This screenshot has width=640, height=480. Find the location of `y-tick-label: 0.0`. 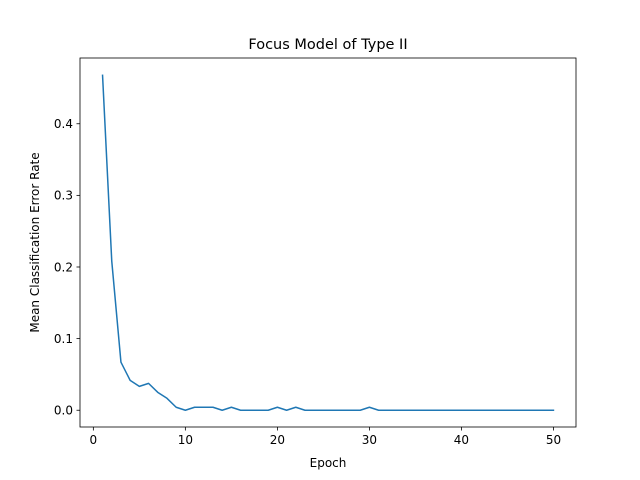

y-tick-label: 0.0 is located at coordinates (63, 411).